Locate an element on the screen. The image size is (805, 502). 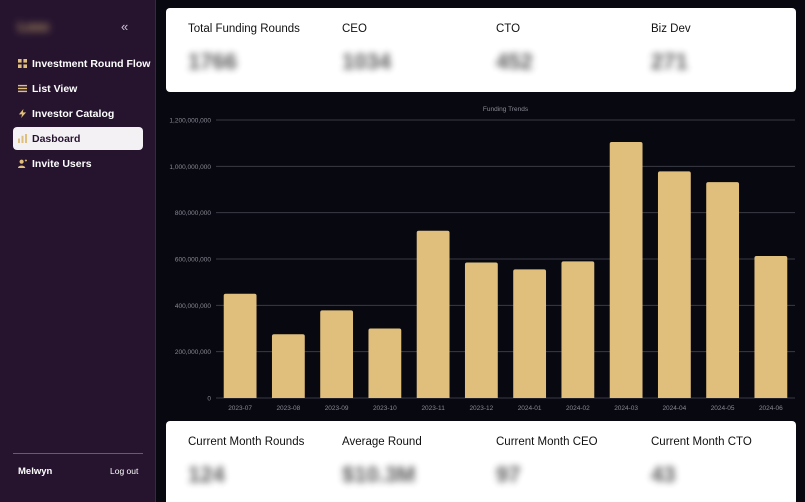
list-icon is located at coordinates (22, 88).